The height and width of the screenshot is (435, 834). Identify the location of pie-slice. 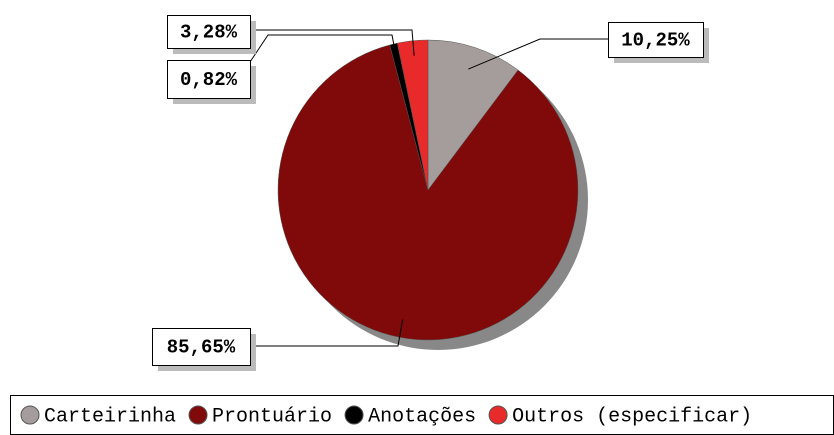
(473, 115).